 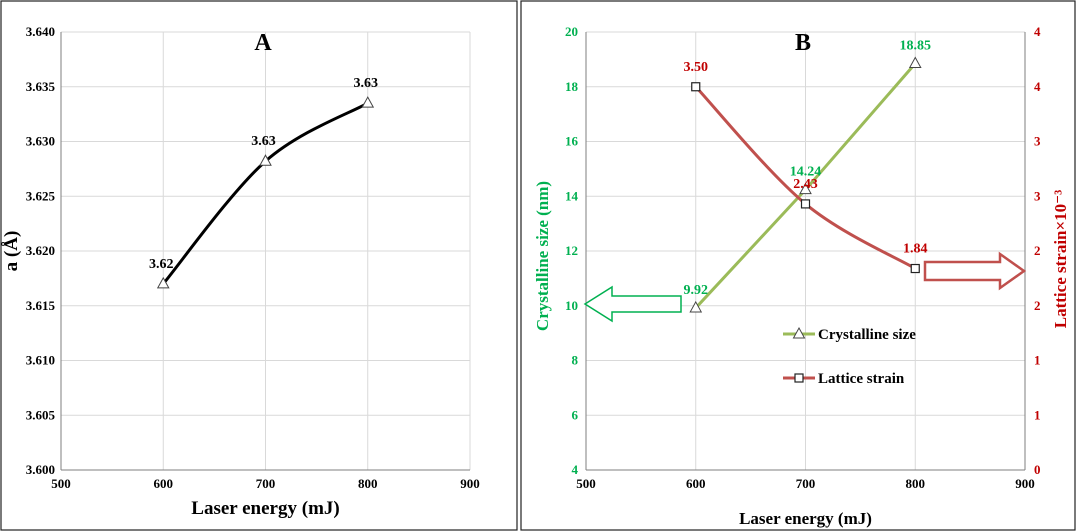 I want to click on lattice-strain-data-label: 3.50, so click(x=696, y=67).